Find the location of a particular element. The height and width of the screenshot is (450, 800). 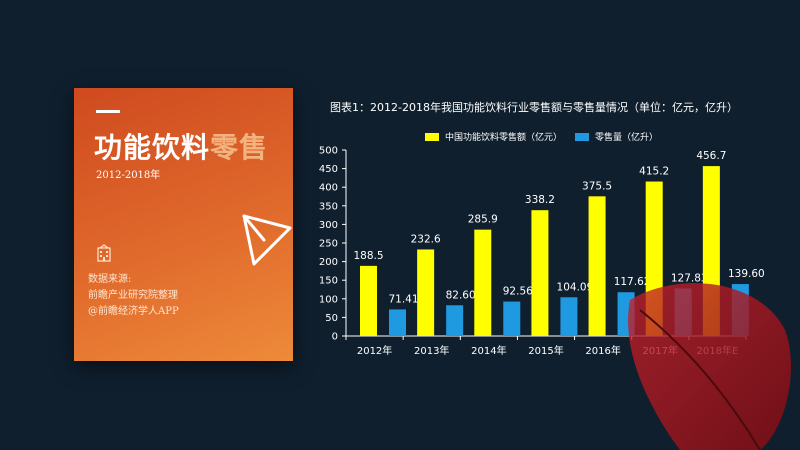

panel-title-part2: 零售 is located at coordinates (239, 147).